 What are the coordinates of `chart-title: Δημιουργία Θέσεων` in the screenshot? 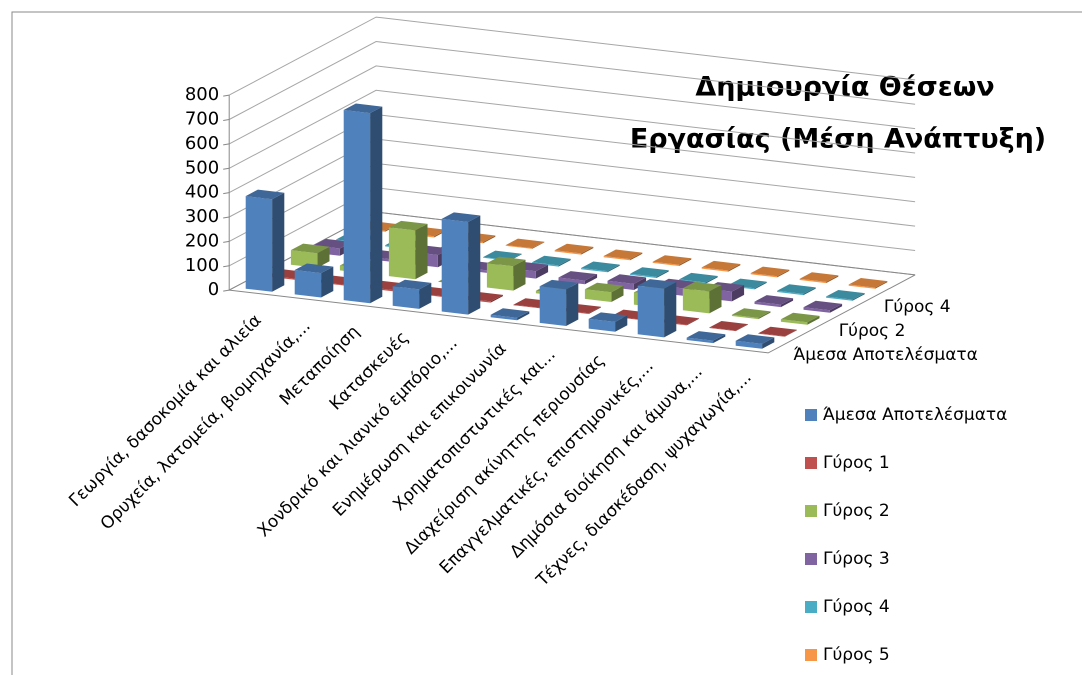 It's located at (844, 87).